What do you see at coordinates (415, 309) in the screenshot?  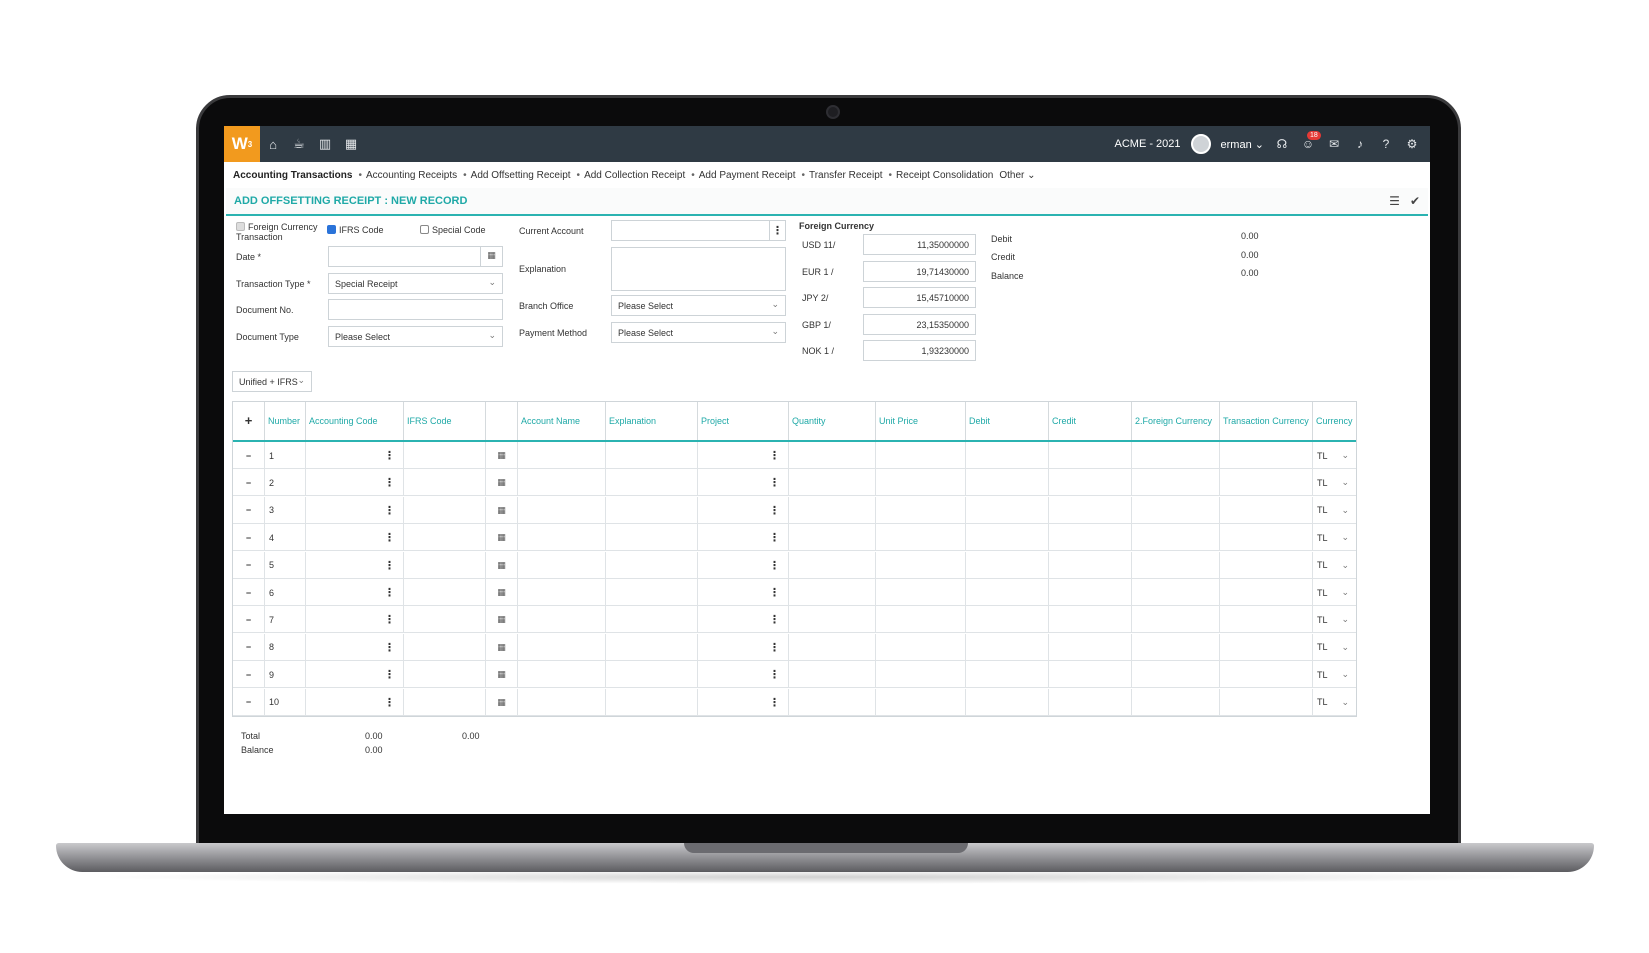 I see `document-no-field` at bounding box center [415, 309].